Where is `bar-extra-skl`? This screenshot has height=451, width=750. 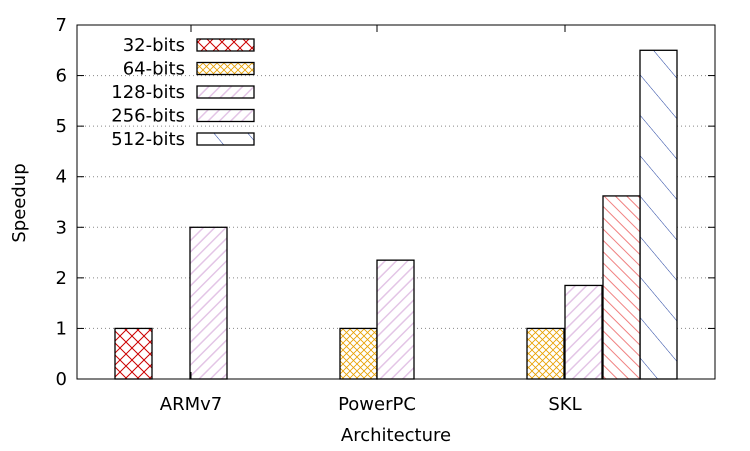 bar-extra-skl is located at coordinates (621, 287).